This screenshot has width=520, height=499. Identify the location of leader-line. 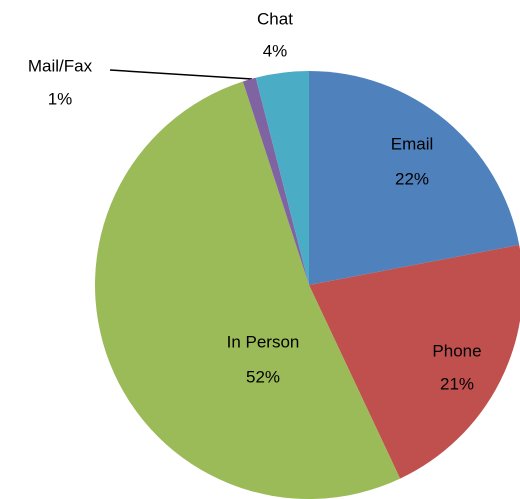
(181, 74).